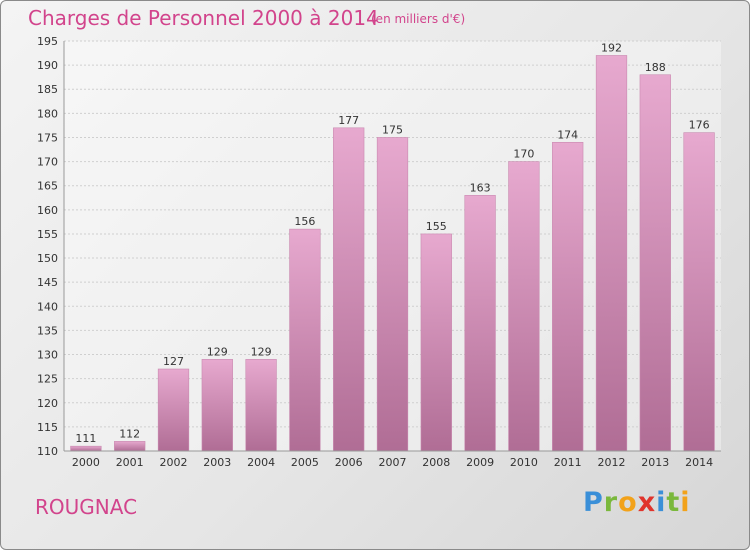 The image size is (750, 550). Describe the element at coordinates (217, 405) in the screenshot. I see `bar-2003` at that location.